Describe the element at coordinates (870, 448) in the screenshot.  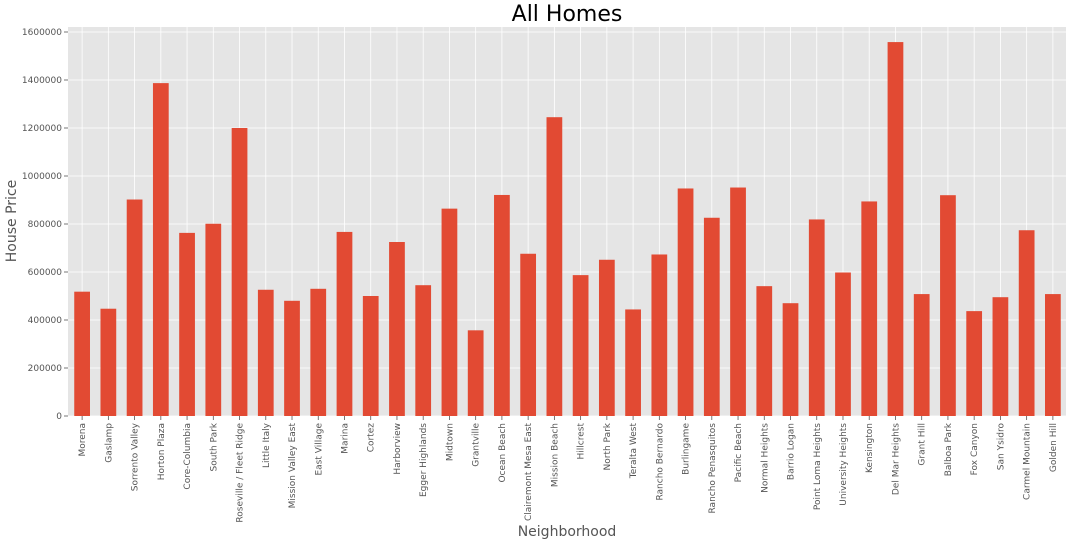
I see `x-tick-label: Kensington` at that location.